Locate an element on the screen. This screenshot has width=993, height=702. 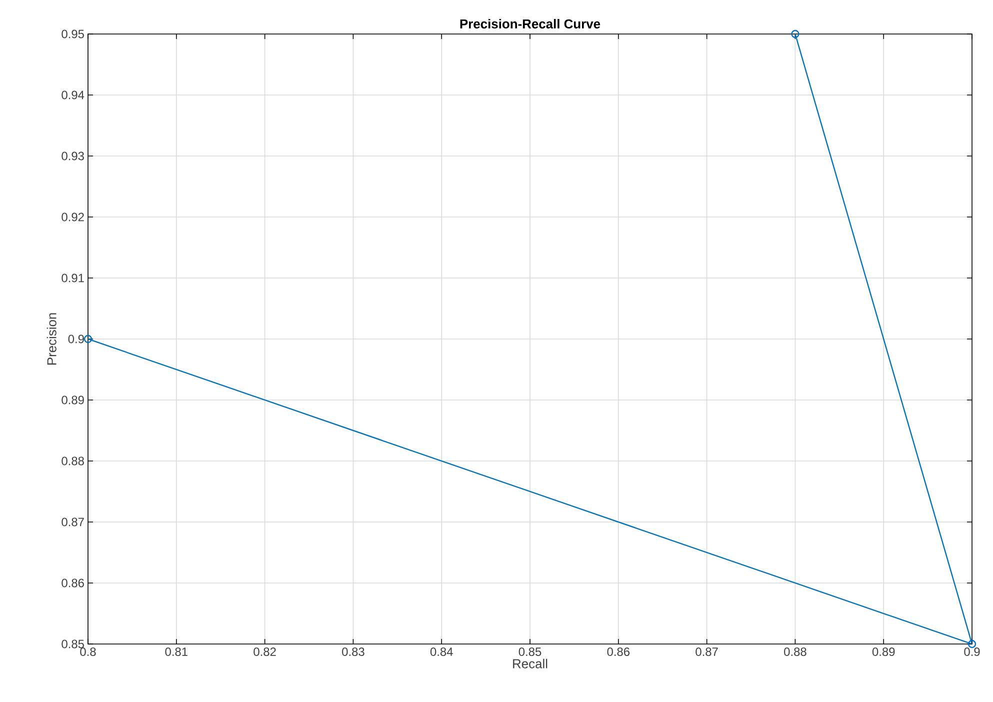
x-tick-label: 0.85 is located at coordinates (530, 652).